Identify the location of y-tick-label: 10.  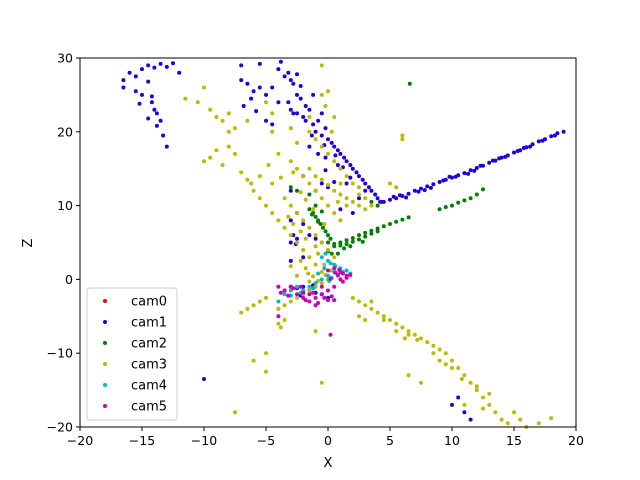
(65, 205).